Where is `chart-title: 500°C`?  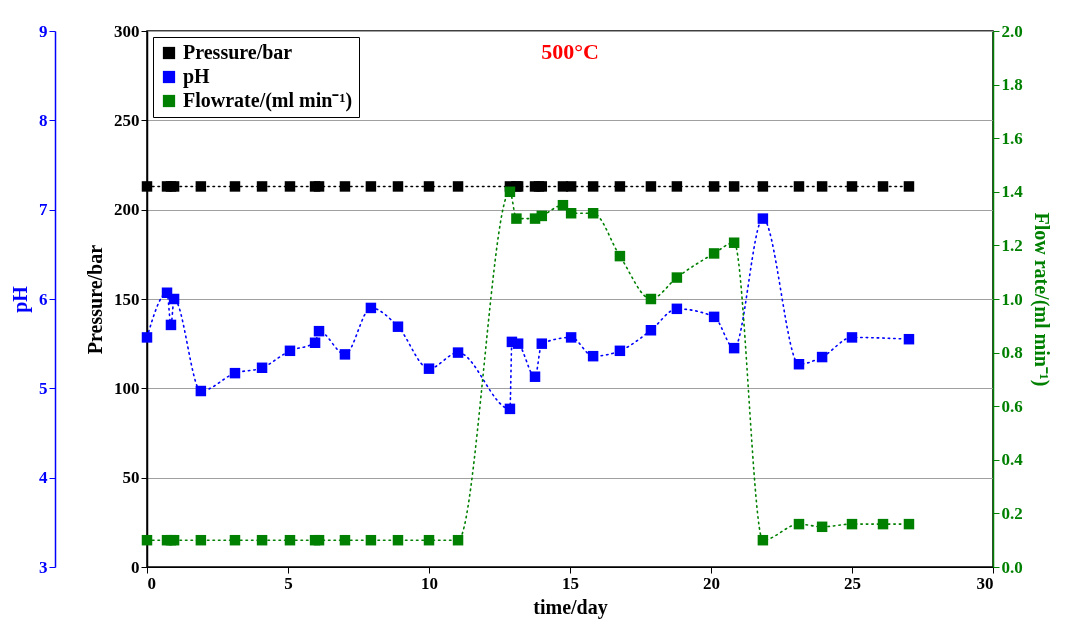
chart-title: 500°C is located at coordinates (570, 51).